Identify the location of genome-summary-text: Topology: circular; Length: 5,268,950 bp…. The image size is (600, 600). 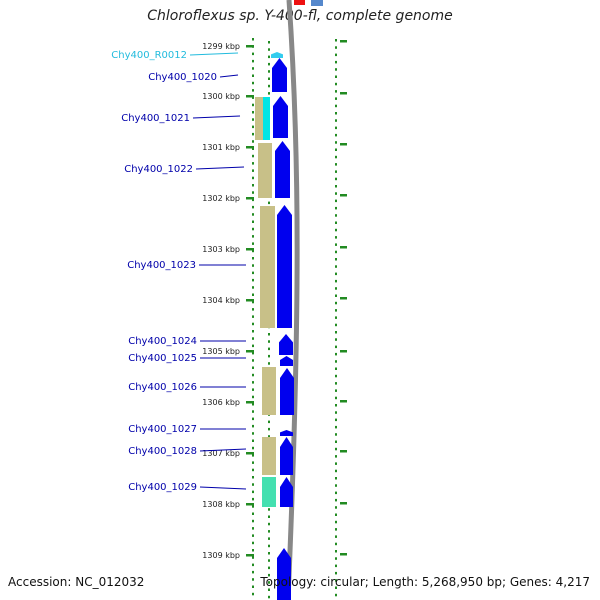
(425, 582).